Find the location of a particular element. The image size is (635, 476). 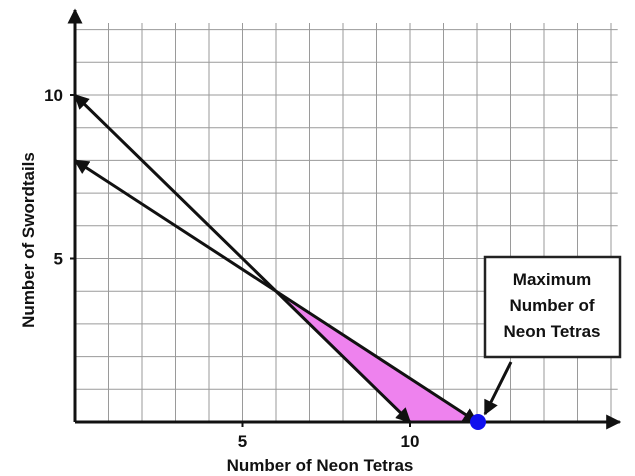

callout-text-line: Maximum is located at coordinates (552, 279).